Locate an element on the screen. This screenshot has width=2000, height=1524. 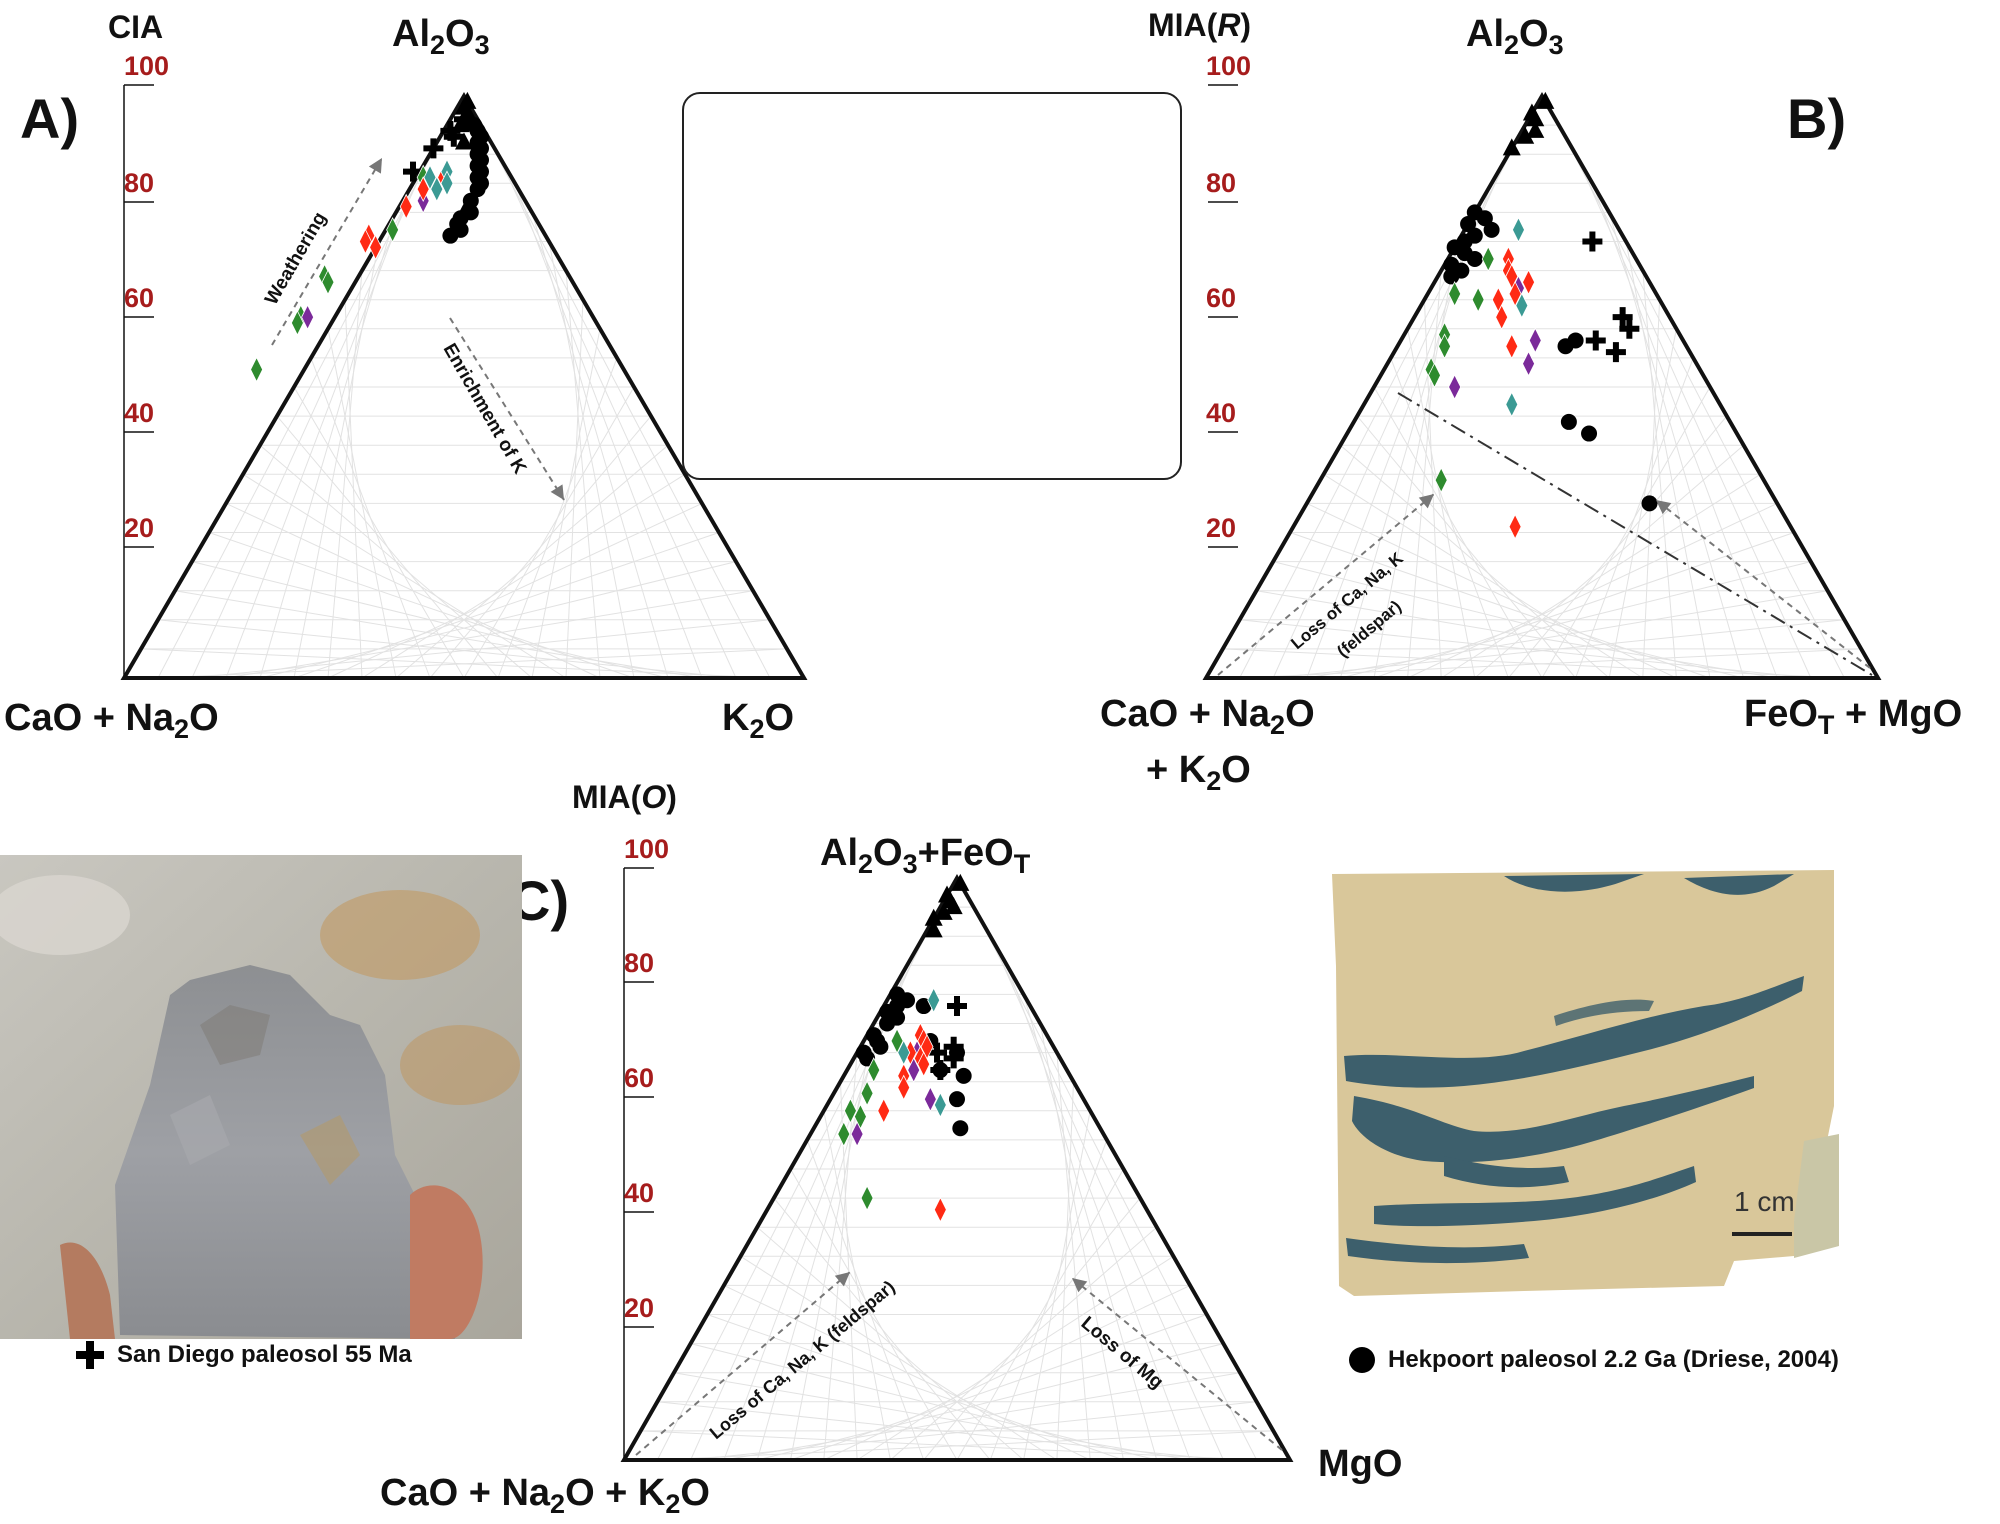
annotation-label: Weathering is located at coordinates (296, 259).